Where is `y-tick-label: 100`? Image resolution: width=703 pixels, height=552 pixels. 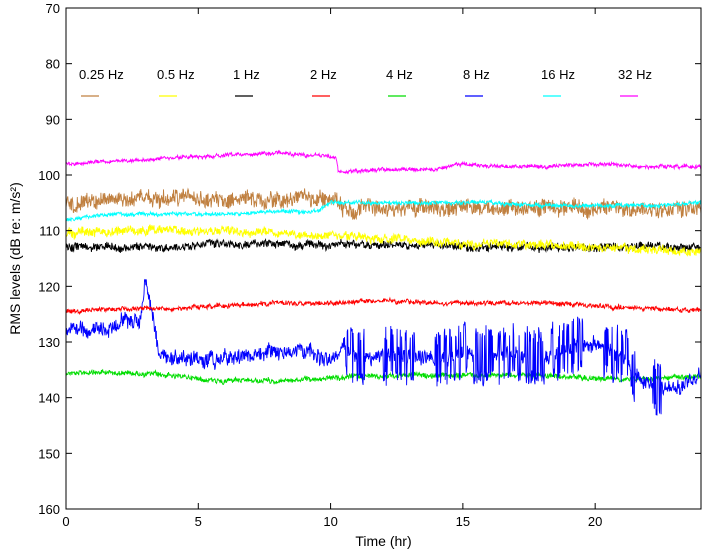 y-tick-label: 100 is located at coordinates (49, 175).